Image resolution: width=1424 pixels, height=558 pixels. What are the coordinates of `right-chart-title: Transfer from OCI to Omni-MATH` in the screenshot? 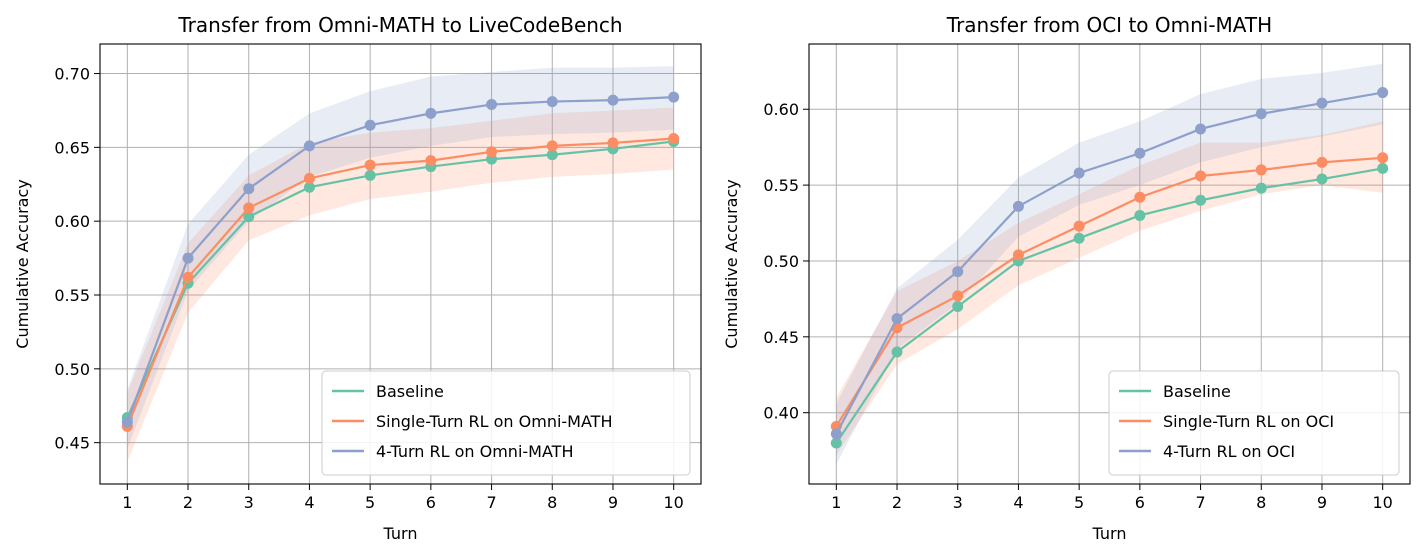 It's located at (1109, 25).